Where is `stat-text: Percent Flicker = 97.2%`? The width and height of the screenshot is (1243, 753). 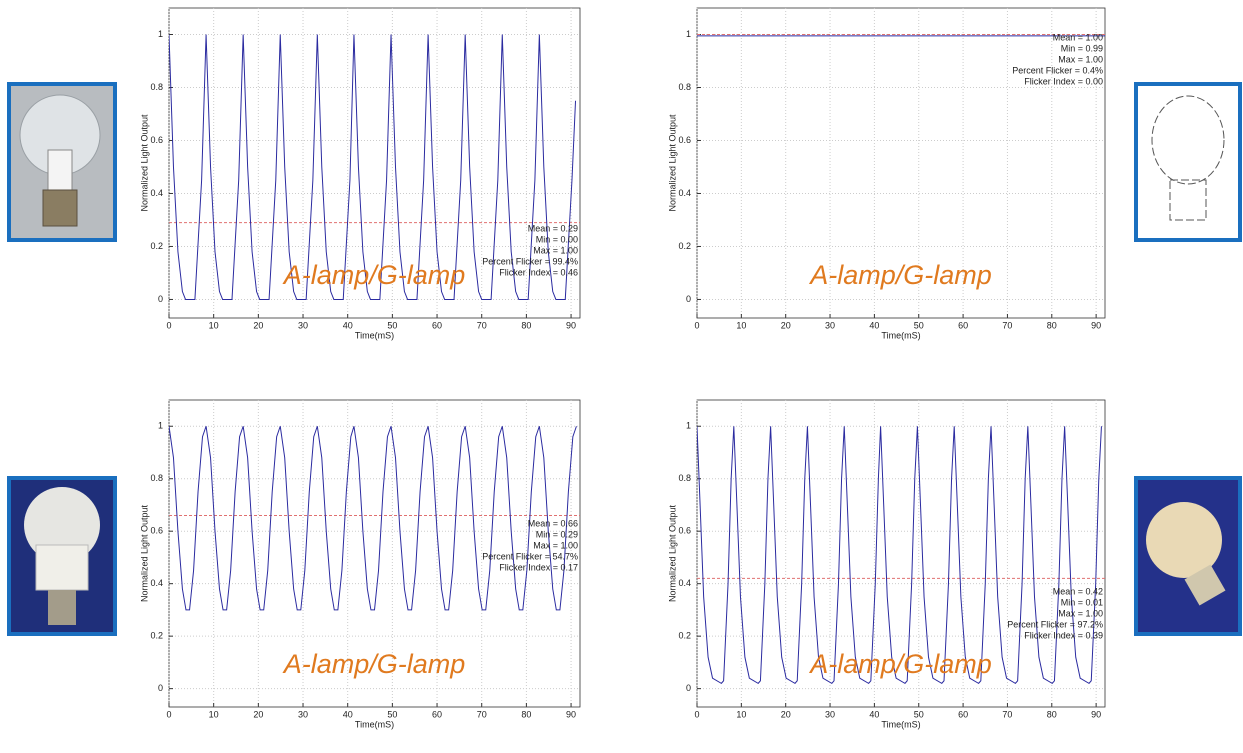 stat-text: Percent Flicker = 97.2% is located at coordinates (1055, 624).